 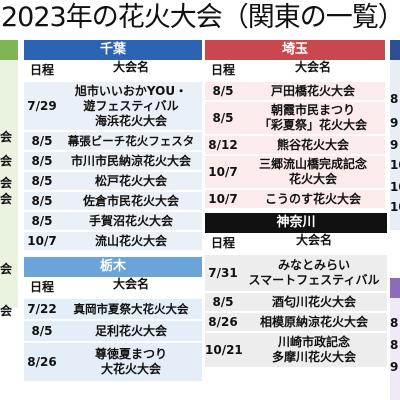 What do you see at coordinates (130, 160) in the screenshot?
I see `event-name: 市川市民納涼花火大会` at bounding box center [130, 160].